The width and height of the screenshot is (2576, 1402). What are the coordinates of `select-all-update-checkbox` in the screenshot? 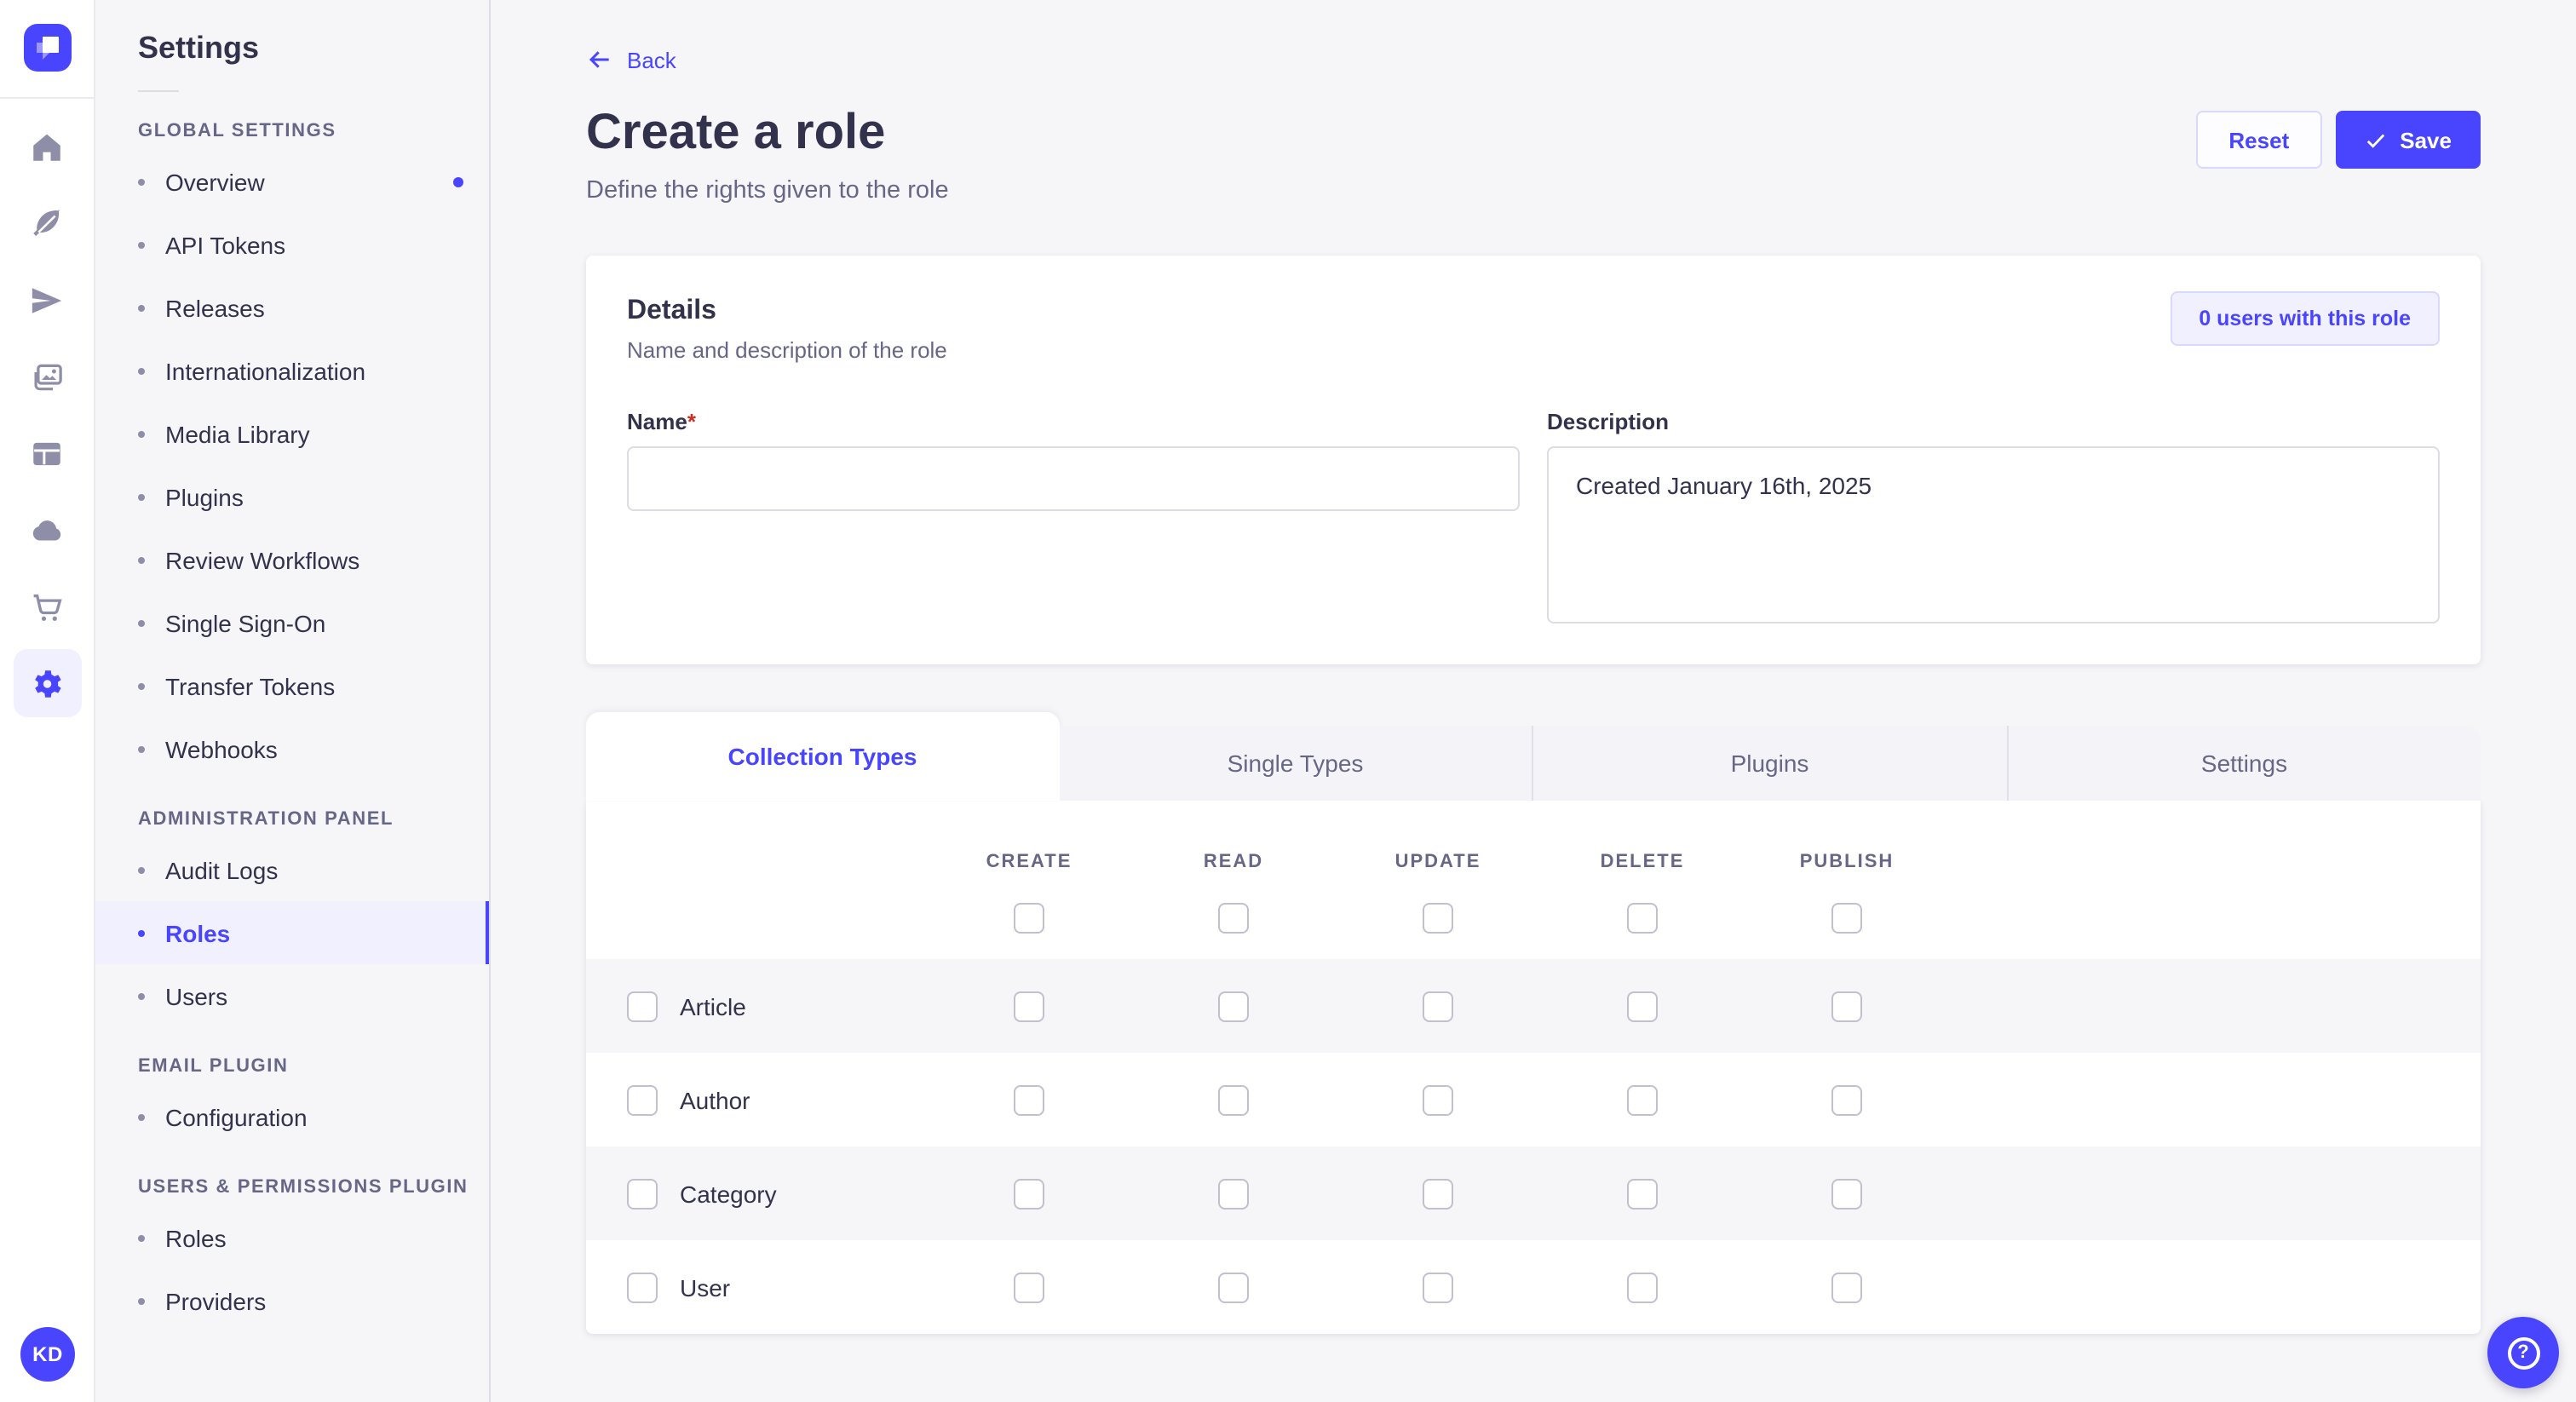 It's located at (1438, 917).